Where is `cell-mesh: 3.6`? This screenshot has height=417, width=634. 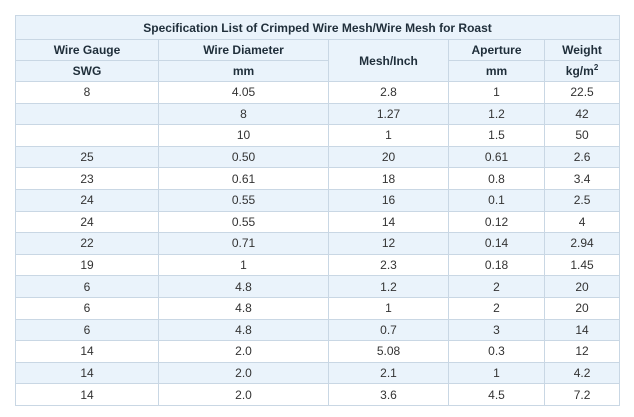
cell-mesh: 3.6 is located at coordinates (388, 394).